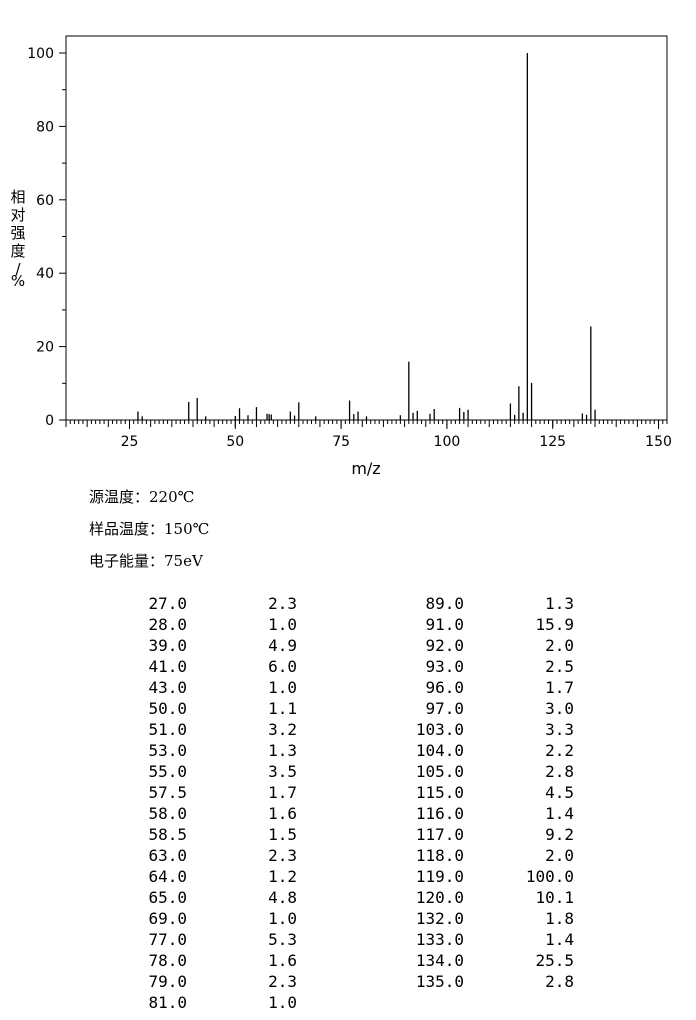 This screenshot has width=696, height=1020. I want to click on source-temperature-label: 源温度：, so click(119, 497).